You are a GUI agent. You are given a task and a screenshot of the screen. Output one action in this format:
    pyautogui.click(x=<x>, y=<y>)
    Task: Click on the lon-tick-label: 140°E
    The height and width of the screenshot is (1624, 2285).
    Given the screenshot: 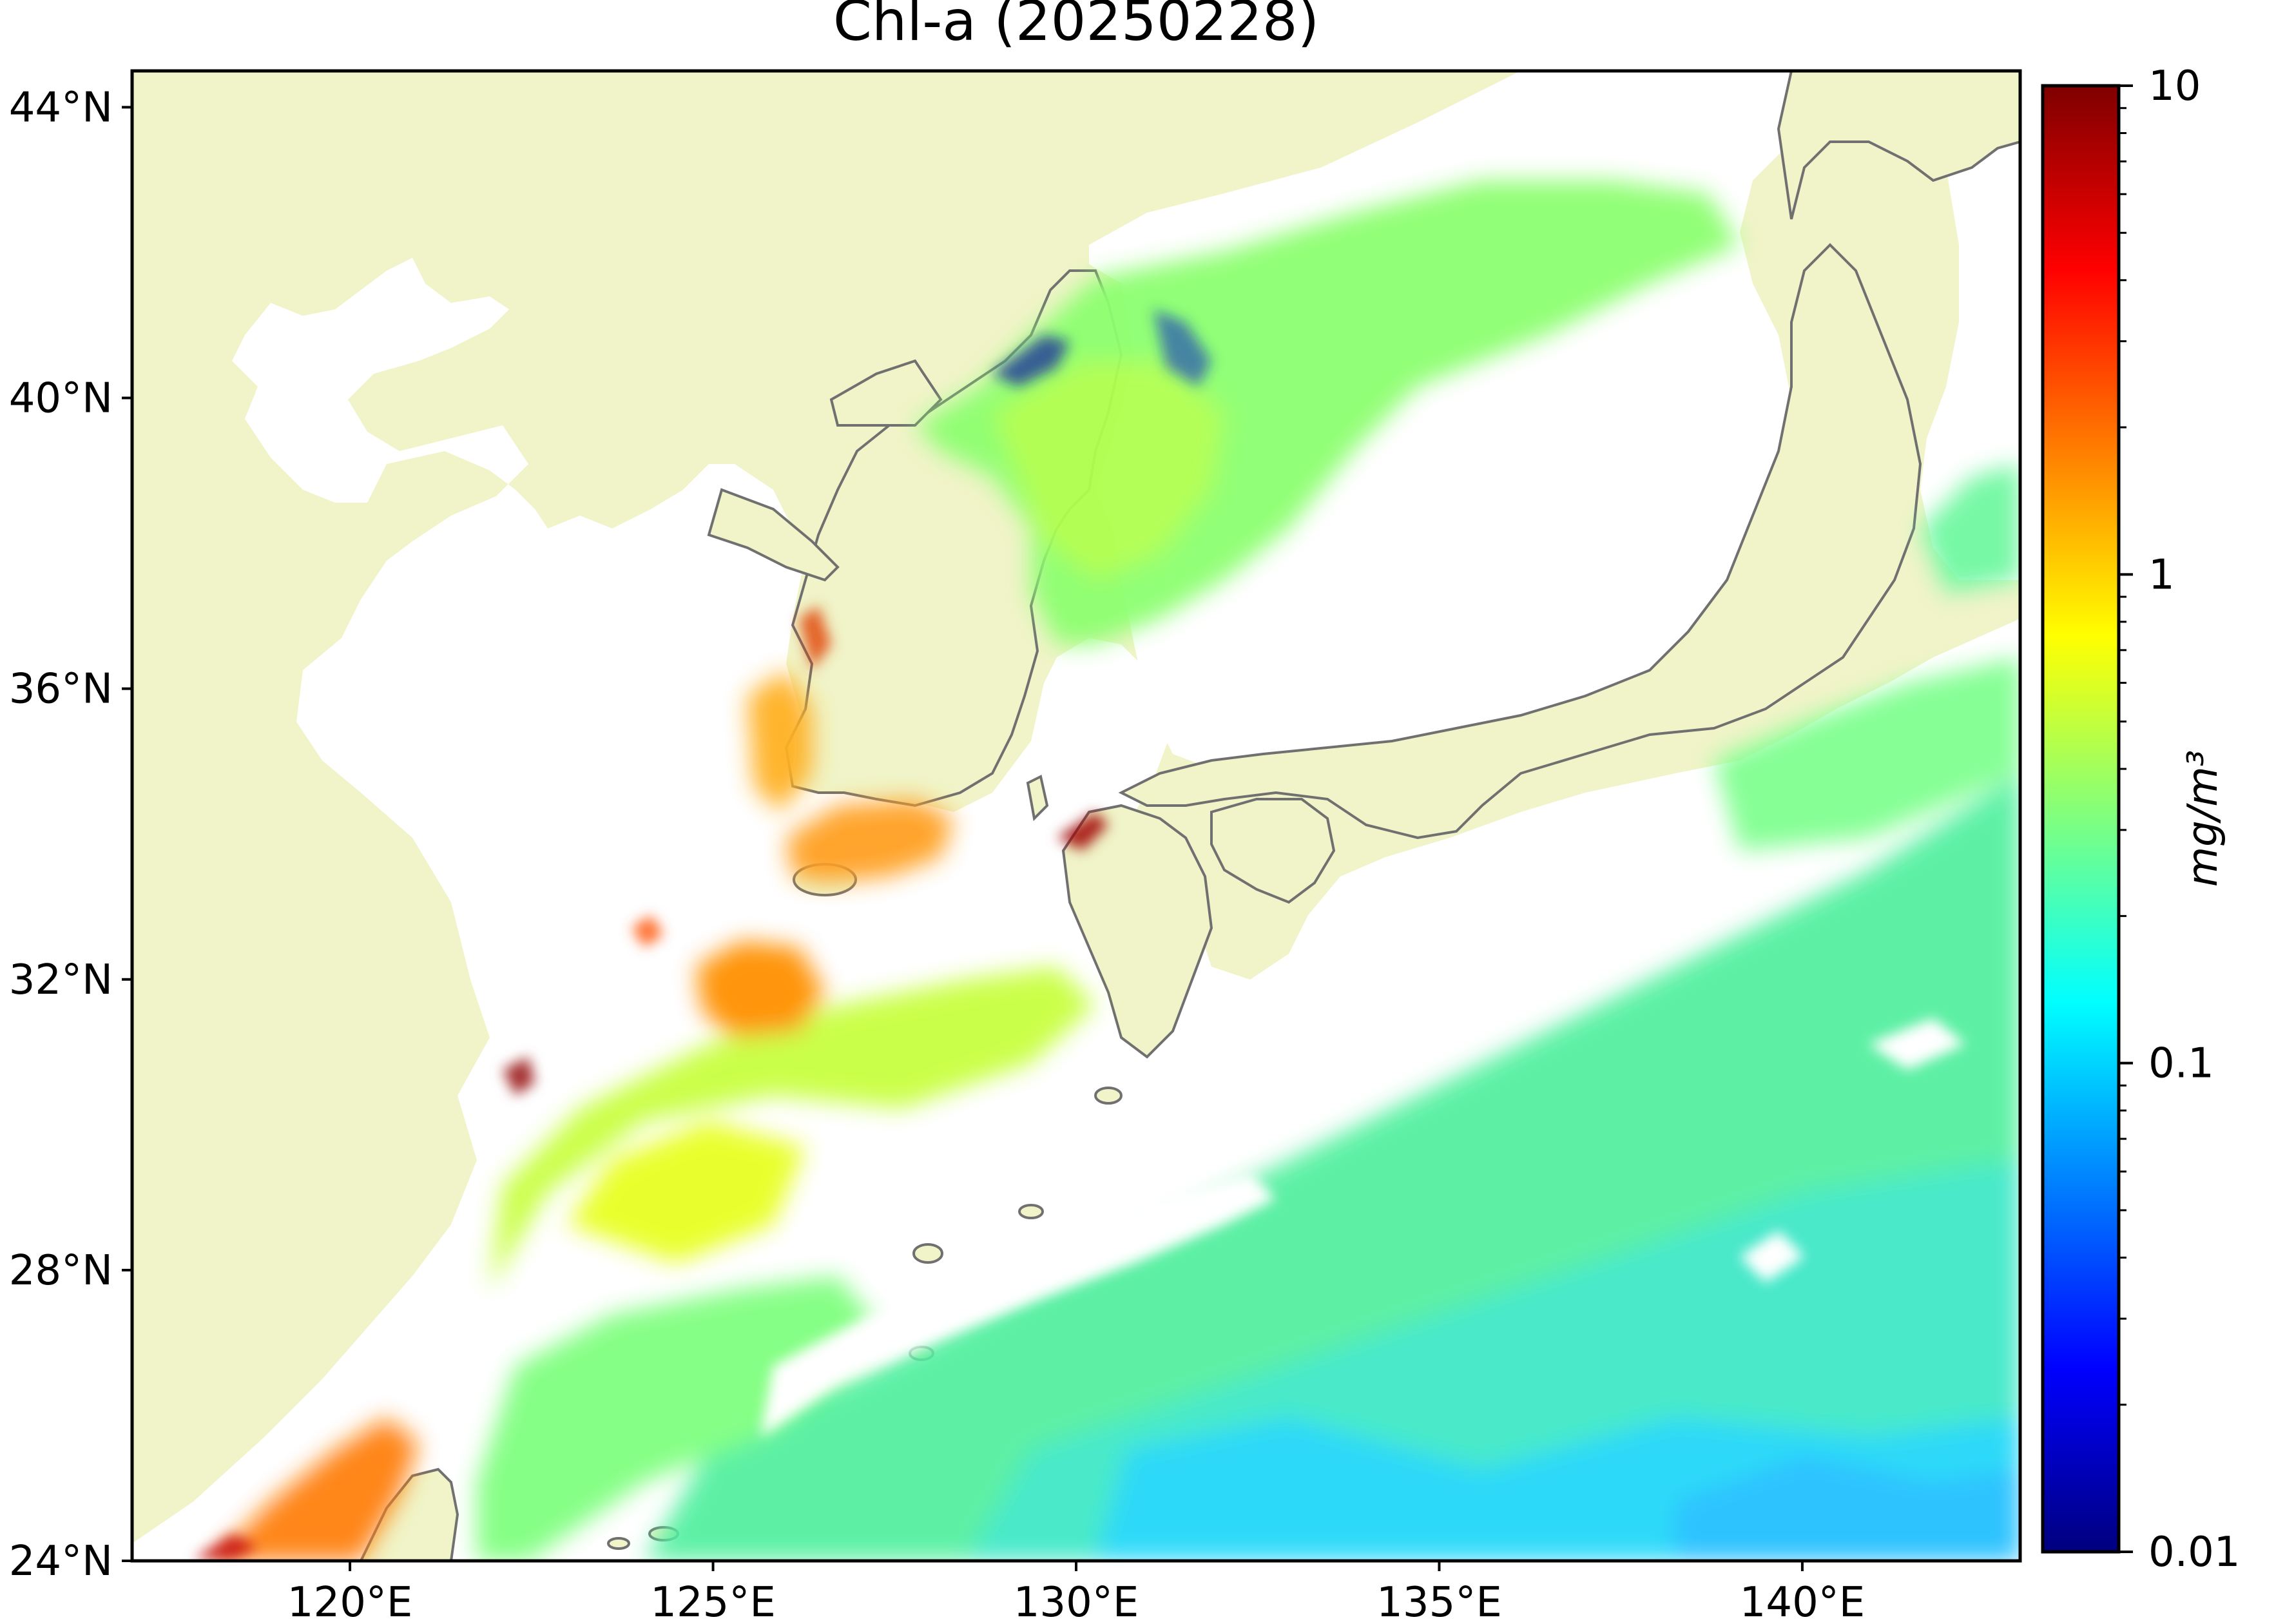 What is the action you would take?
    pyautogui.click(x=1803, y=1601)
    